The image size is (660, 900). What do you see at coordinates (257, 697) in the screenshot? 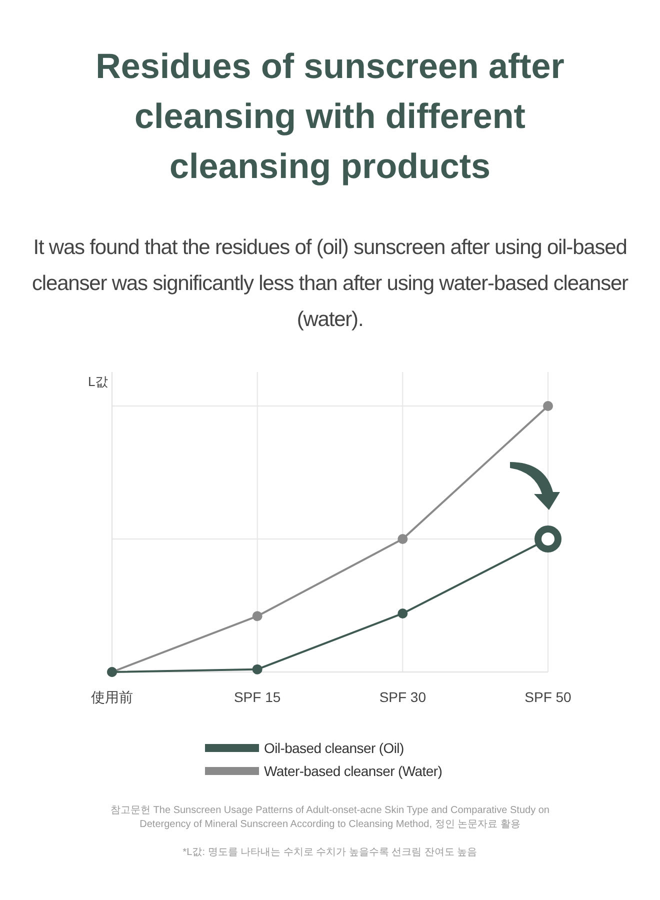
I see `x-tick-label: SPF 15` at bounding box center [257, 697].